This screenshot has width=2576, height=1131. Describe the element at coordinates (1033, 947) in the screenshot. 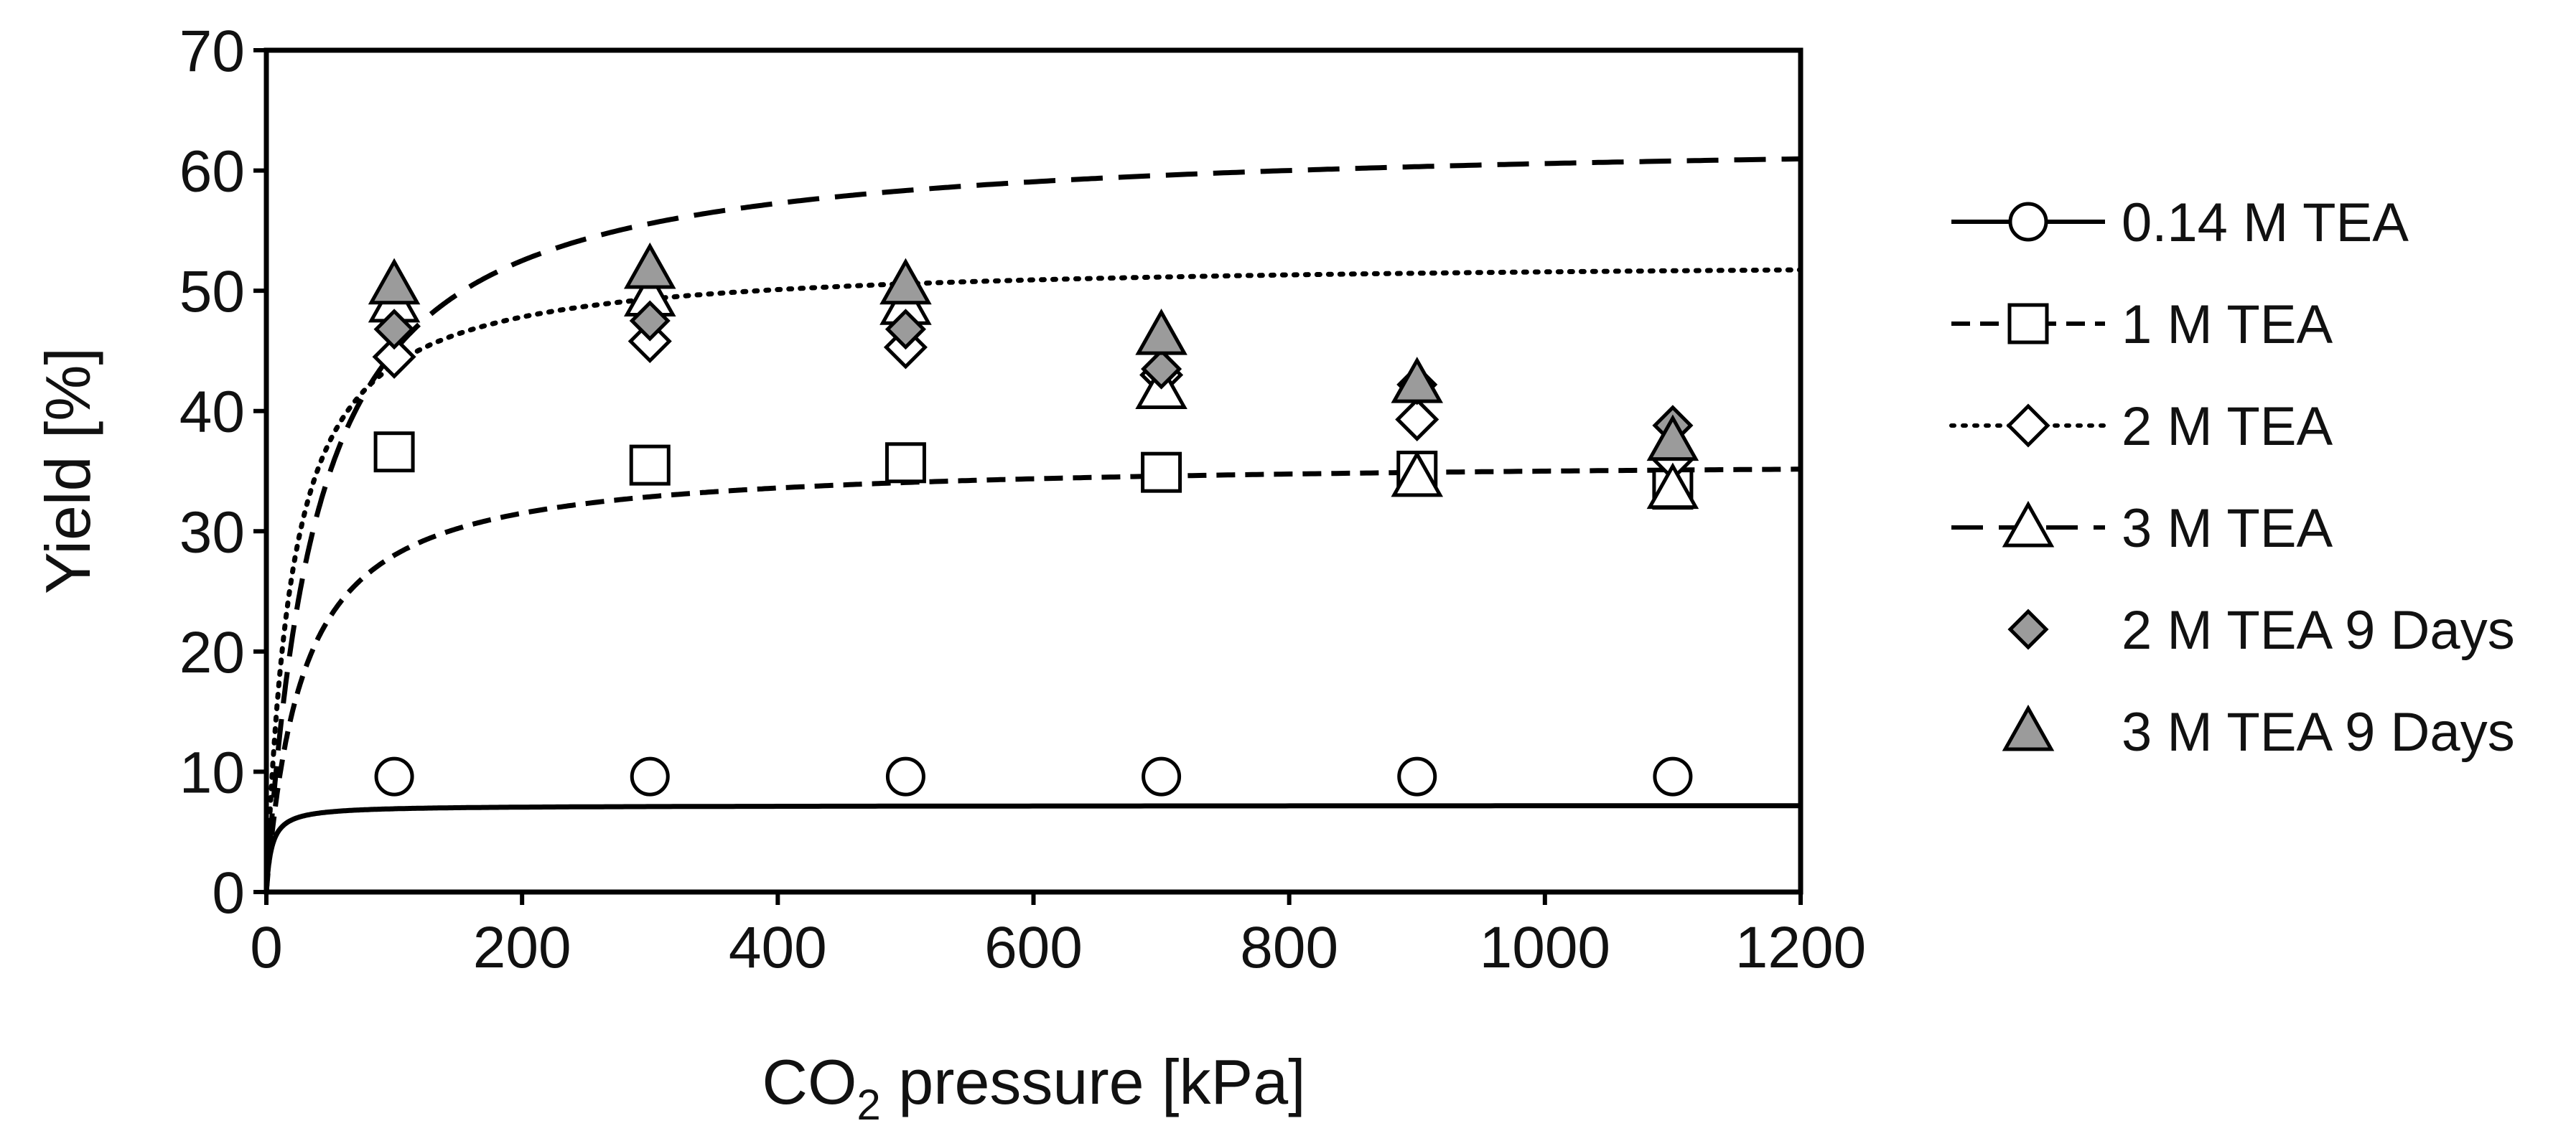

I see `x-tick-label: 600` at that location.